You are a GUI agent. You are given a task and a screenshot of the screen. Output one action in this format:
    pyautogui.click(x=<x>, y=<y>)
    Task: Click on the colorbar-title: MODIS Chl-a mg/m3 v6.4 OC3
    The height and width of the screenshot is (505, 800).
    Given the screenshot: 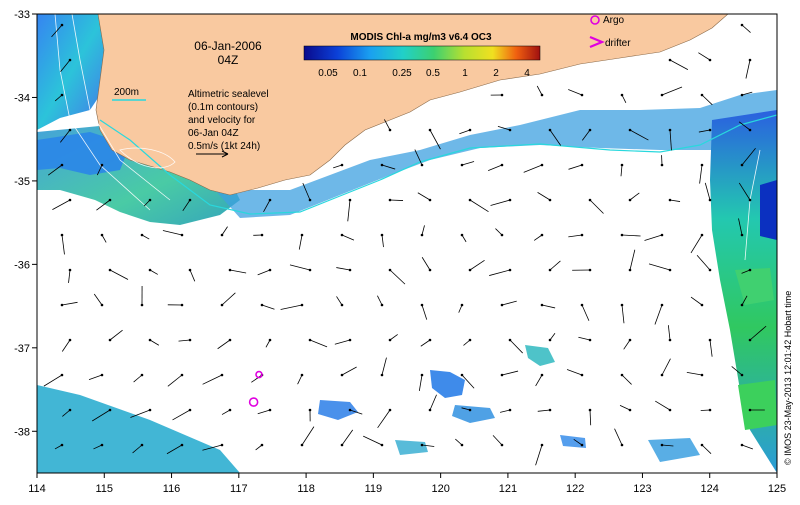 What is the action you would take?
    pyautogui.click(x=421, y=37)
    